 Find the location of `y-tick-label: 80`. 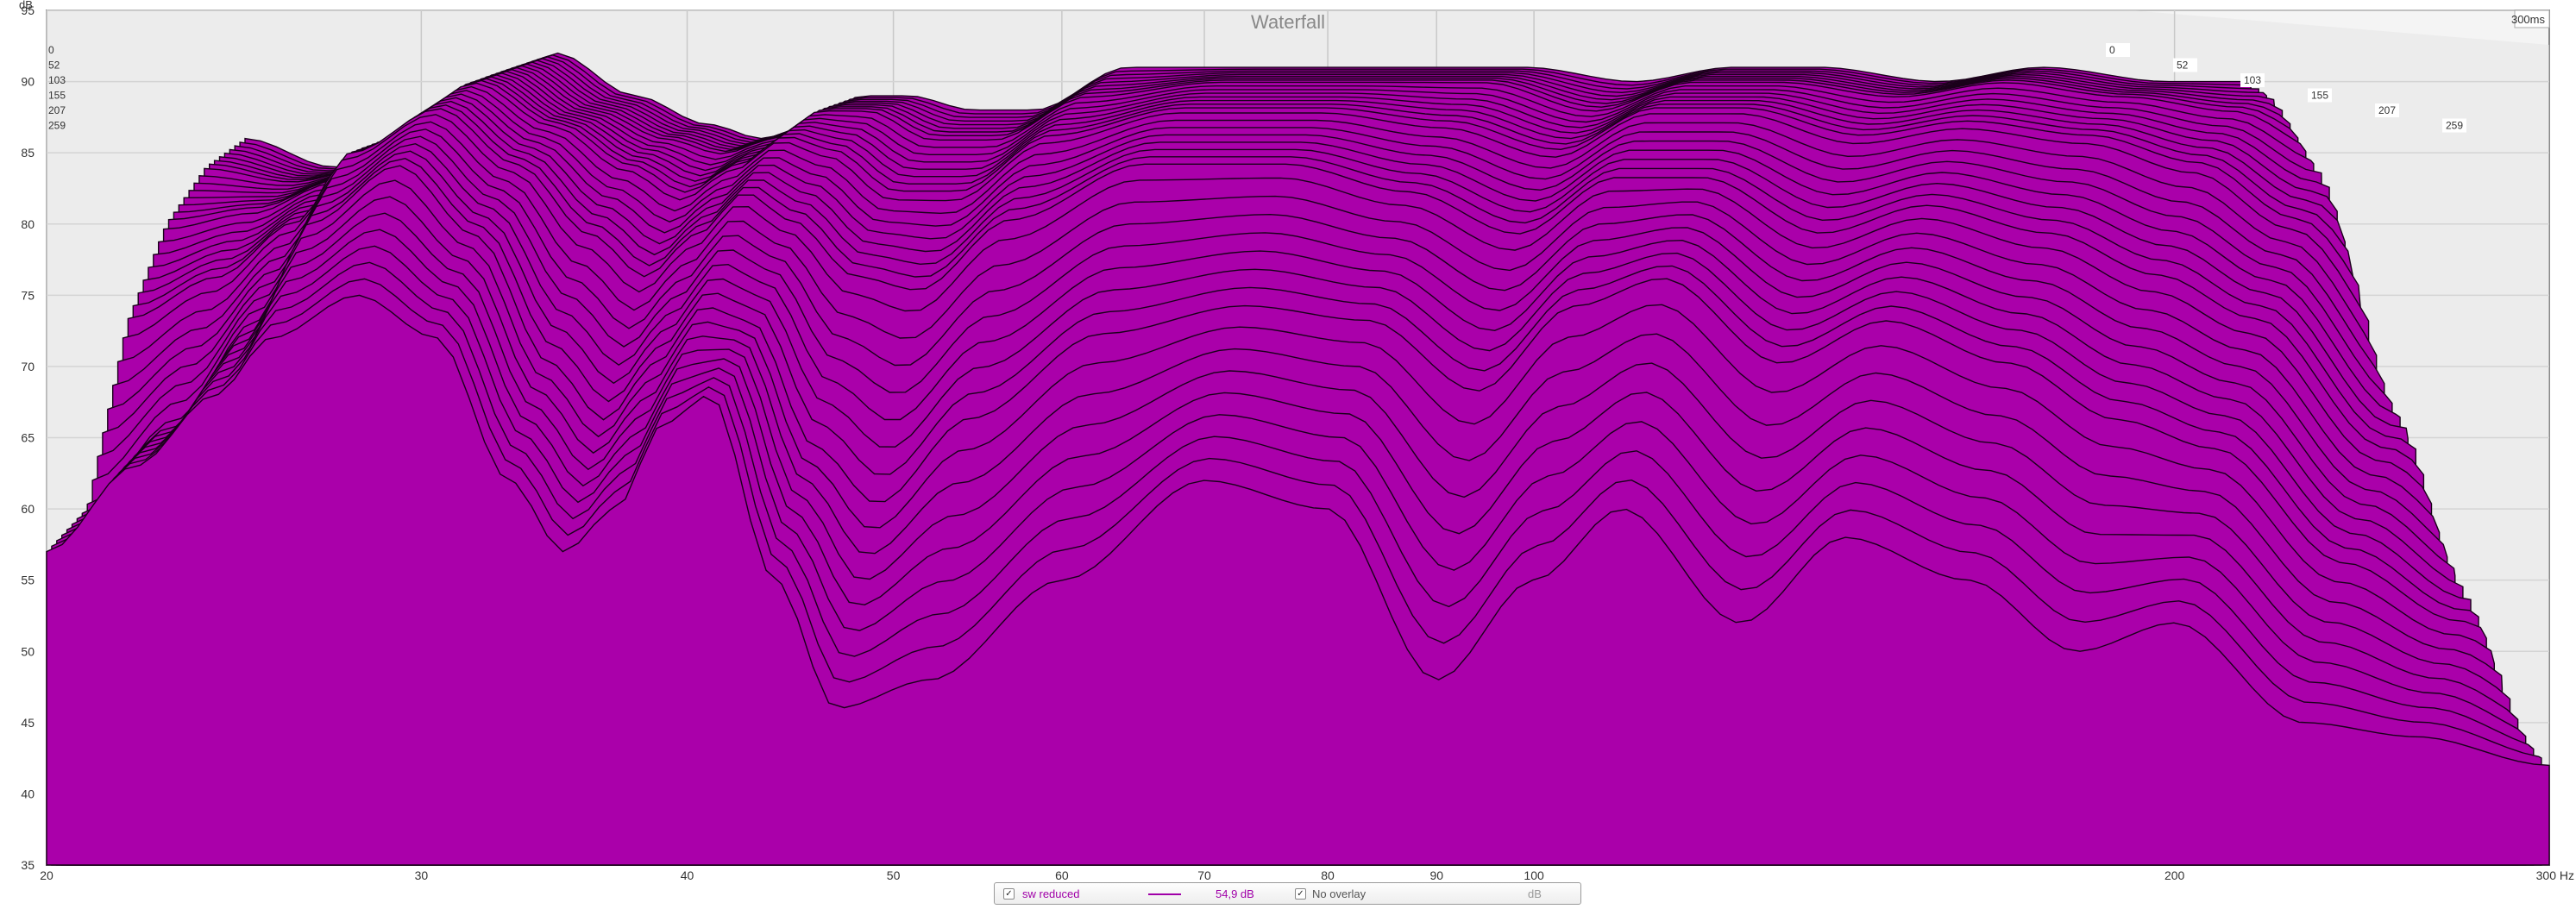

y-tick-label: 80 is located at coordinates (28, 224).